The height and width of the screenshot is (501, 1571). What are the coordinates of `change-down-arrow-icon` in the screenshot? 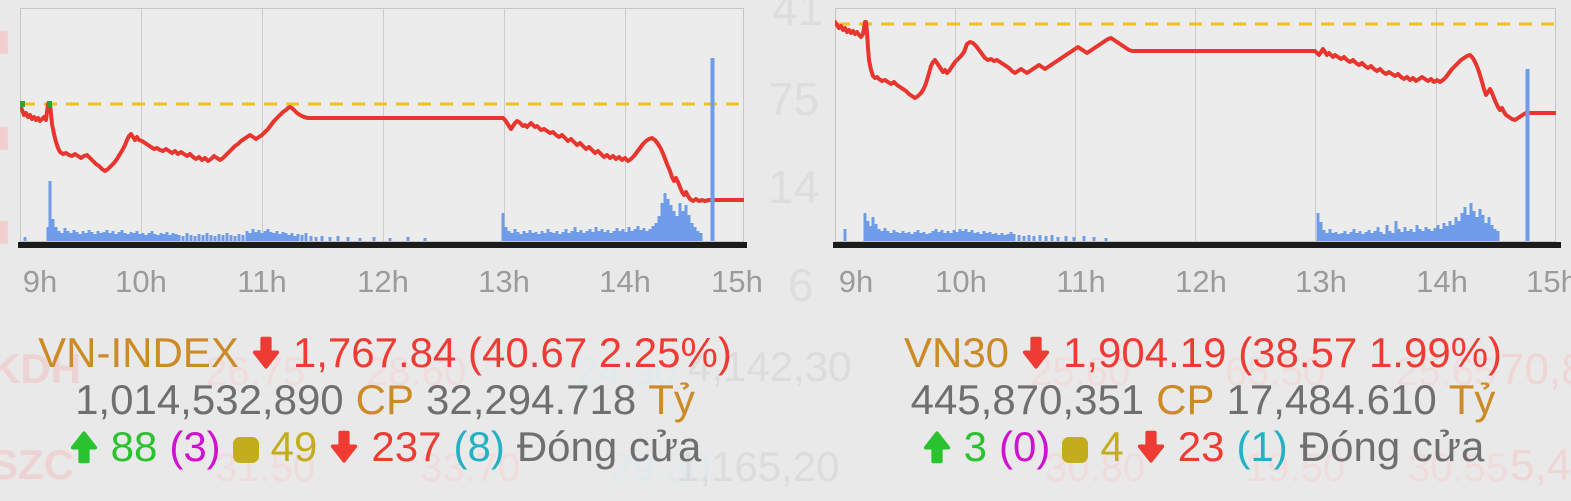 It's located at (266, 353).